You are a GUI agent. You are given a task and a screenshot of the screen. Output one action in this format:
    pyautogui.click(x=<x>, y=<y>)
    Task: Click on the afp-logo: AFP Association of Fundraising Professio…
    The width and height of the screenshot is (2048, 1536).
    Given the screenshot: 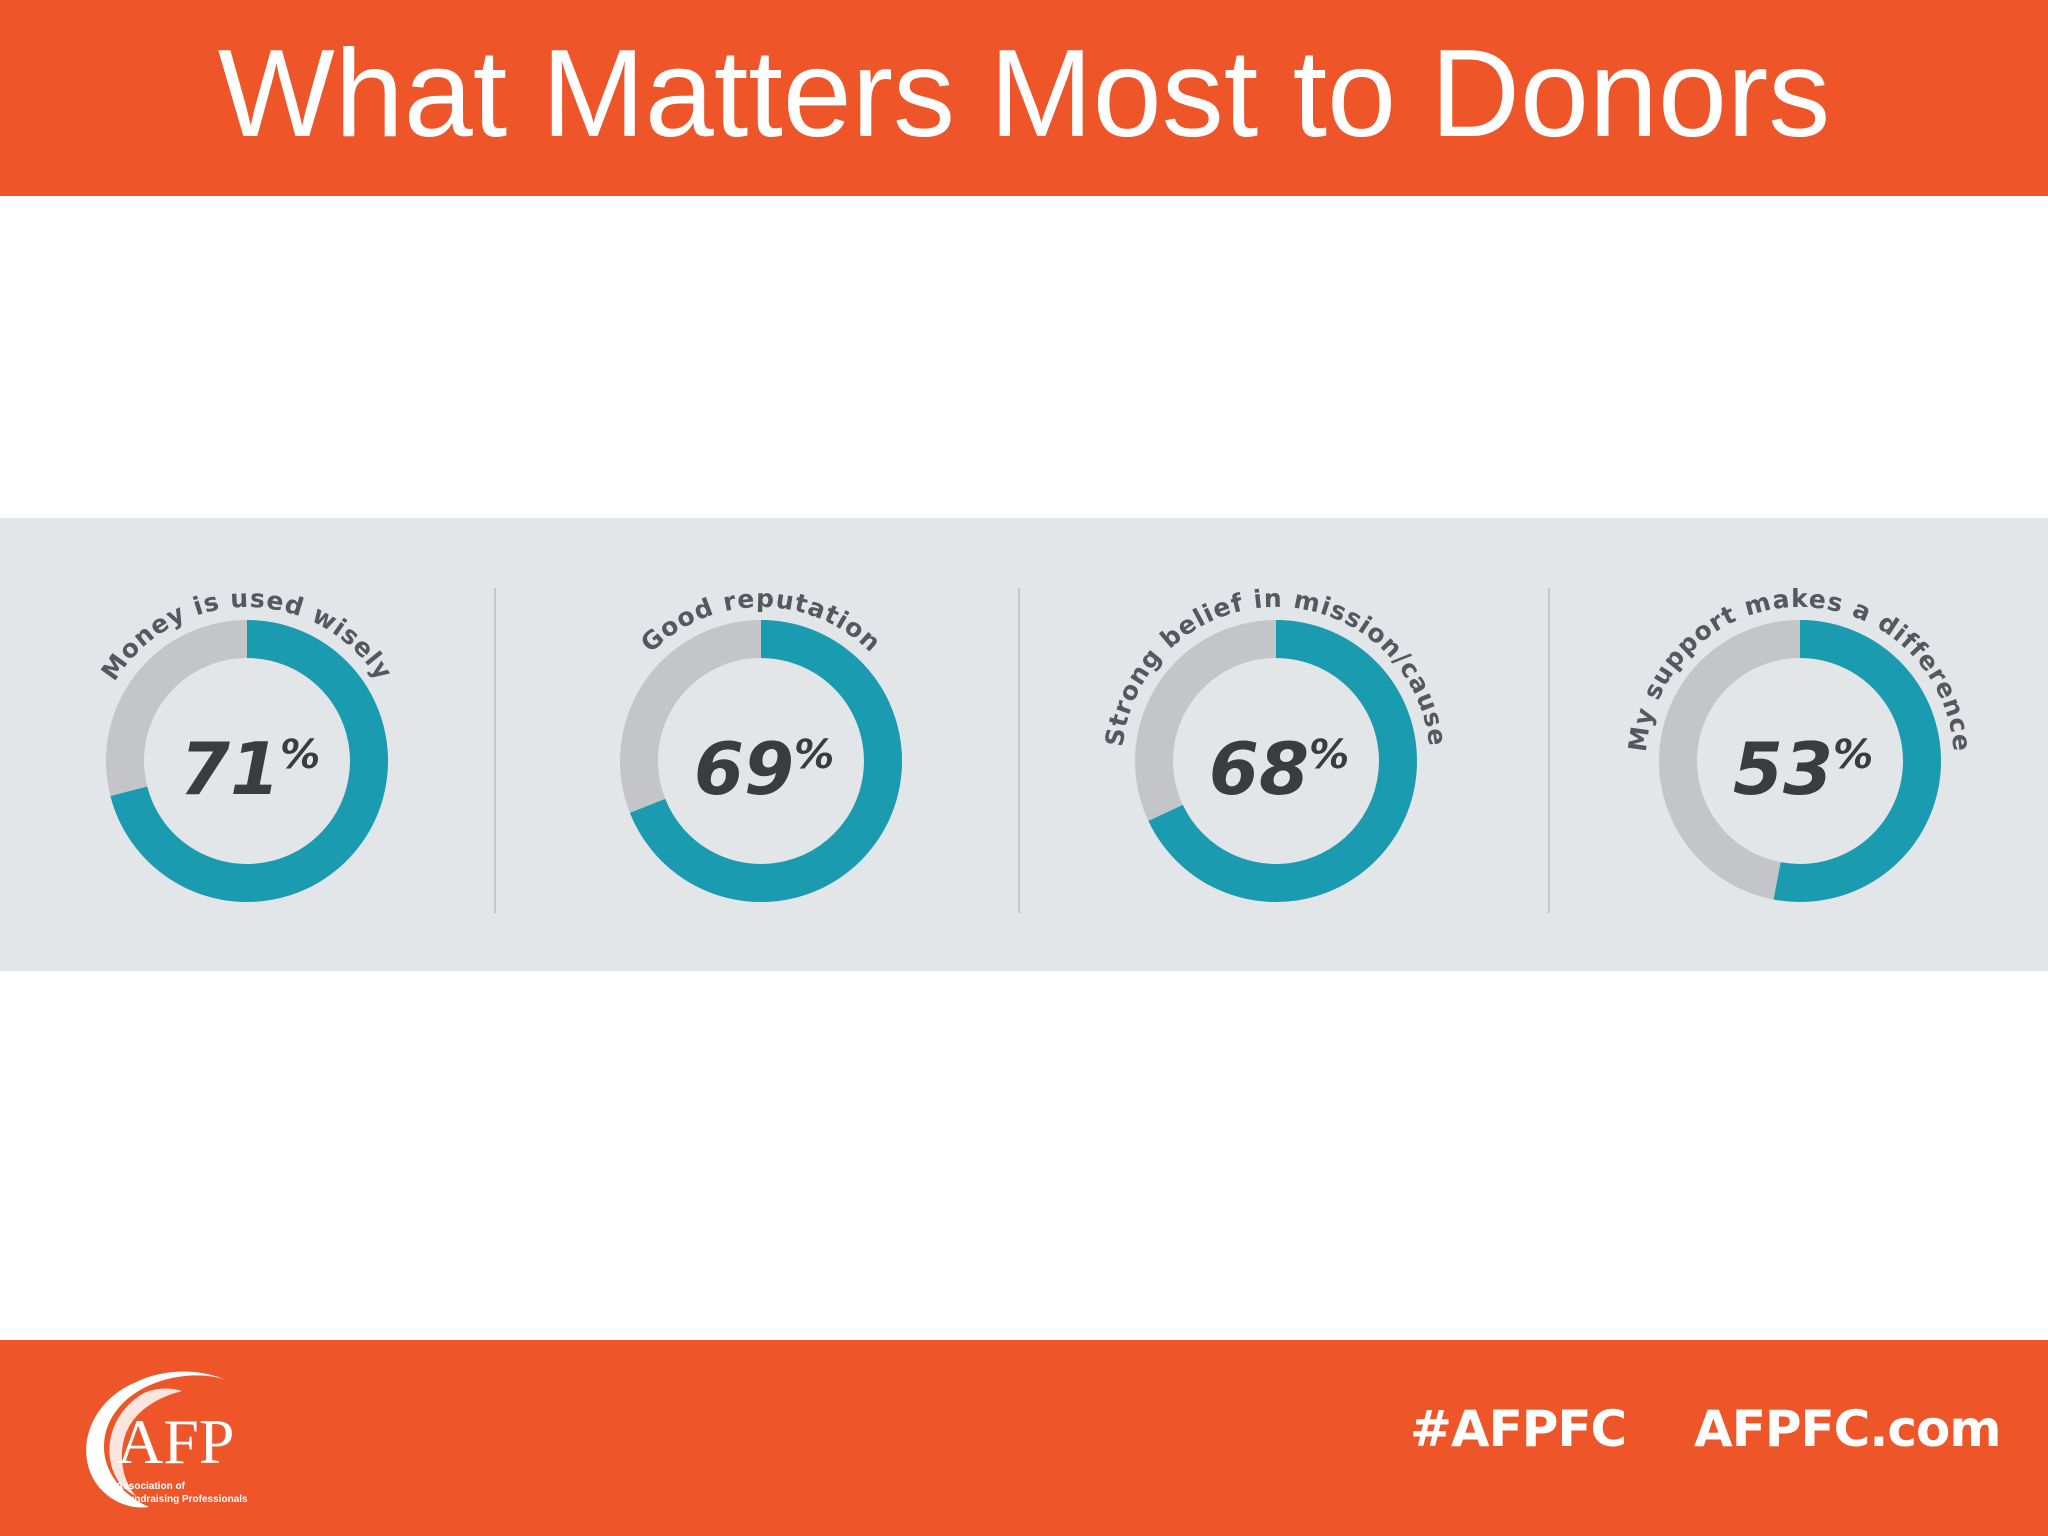 What is the action you would take?
    pyautogui.click(x=167, y=1439)
    